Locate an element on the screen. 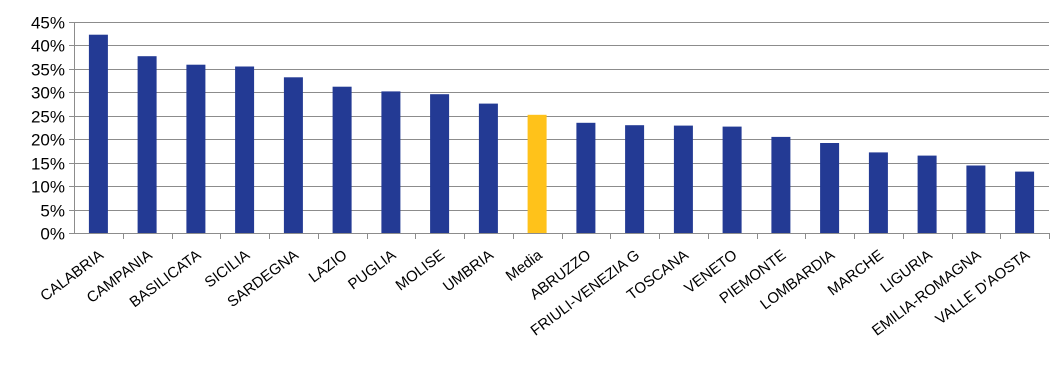 The height and width of the screenshot is (378, 1053). y-tick-label: 10% is located at coordinates (48, 187).